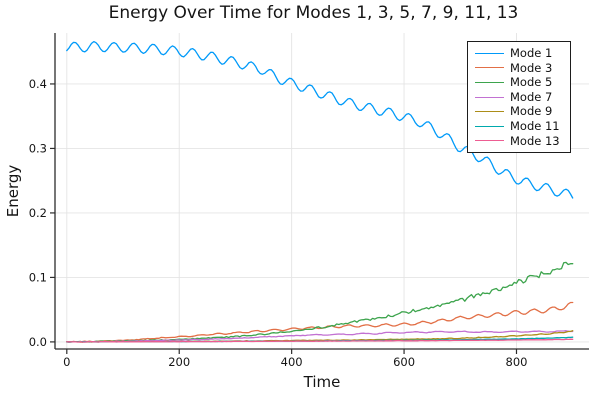 Image resolution: width=600 pixels, height=400 pixels. What do you see at coordinates (38, 84) in the screenshot?
I see `y-tick-label: 0.4` at bounding box center [38, 84].